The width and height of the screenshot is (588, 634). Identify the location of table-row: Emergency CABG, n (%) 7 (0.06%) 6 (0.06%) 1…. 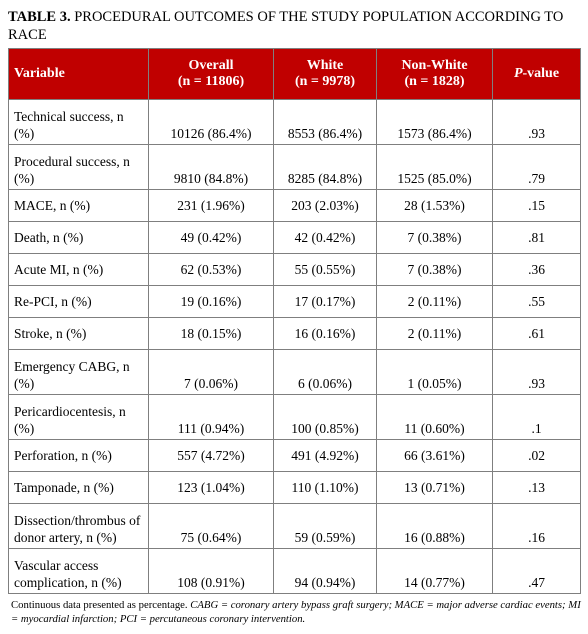
(294, 372).